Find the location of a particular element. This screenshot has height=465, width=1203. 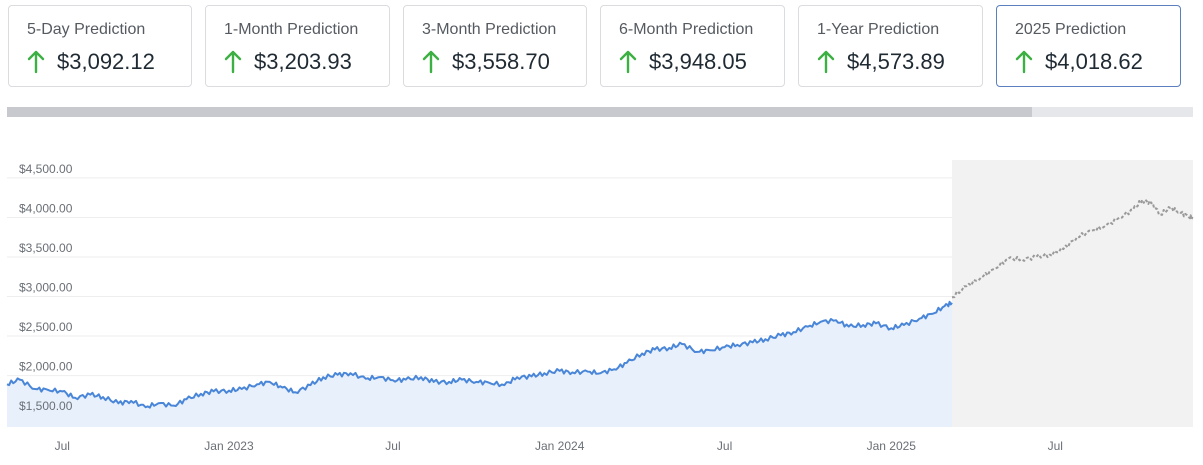

prediction-card-1-year: 1-Year Prediction $4,573.89 is located at coordinates (890, 46).